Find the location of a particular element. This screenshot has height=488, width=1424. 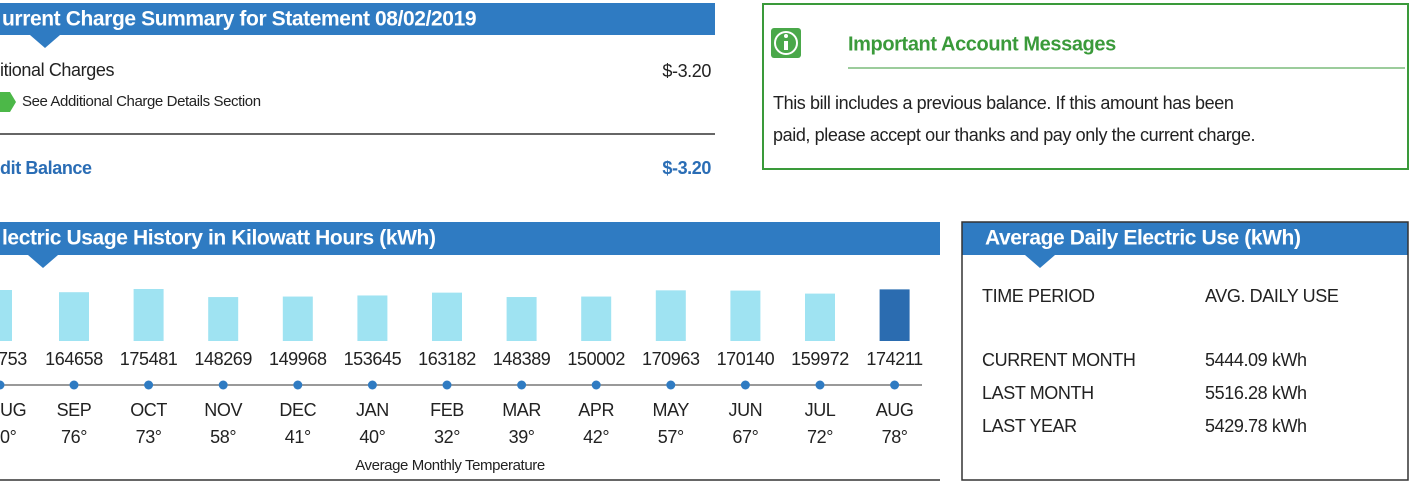

temp-label: 32° is located at coordinates (447, 437).